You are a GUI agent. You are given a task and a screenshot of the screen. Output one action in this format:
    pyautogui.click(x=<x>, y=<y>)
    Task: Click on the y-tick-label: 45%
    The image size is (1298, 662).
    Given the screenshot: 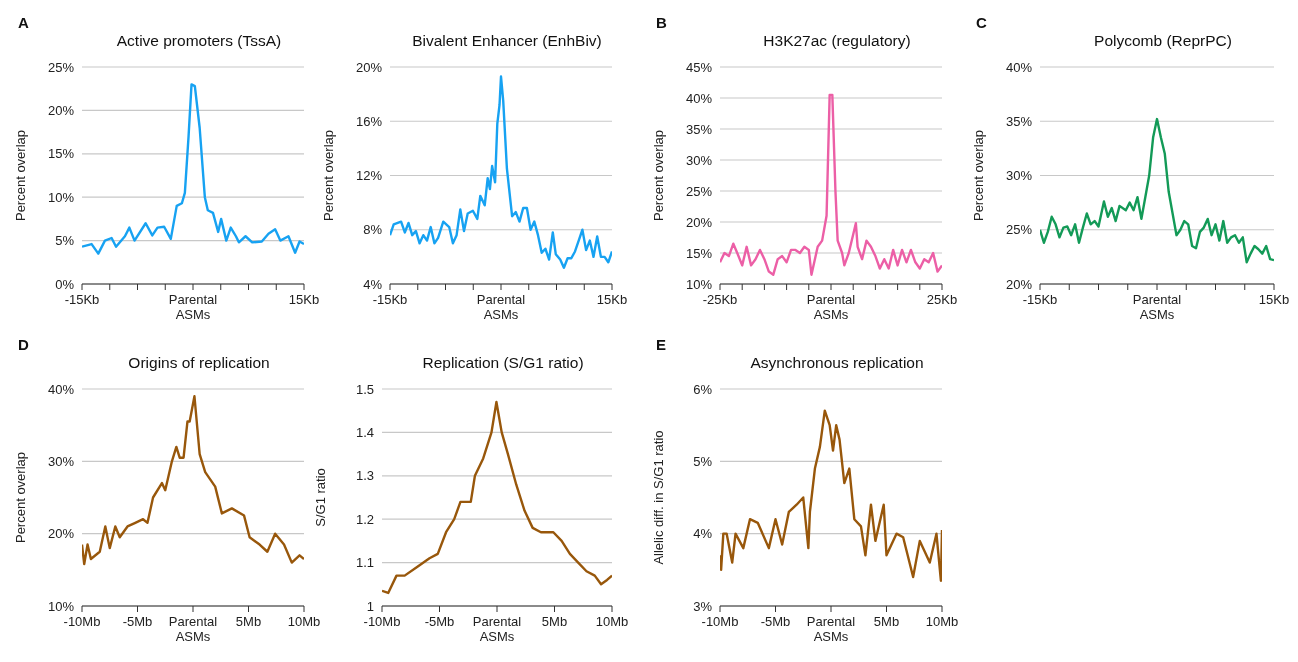 What is the action you would take?
    pyautogui.click(x=699, y=67)
    